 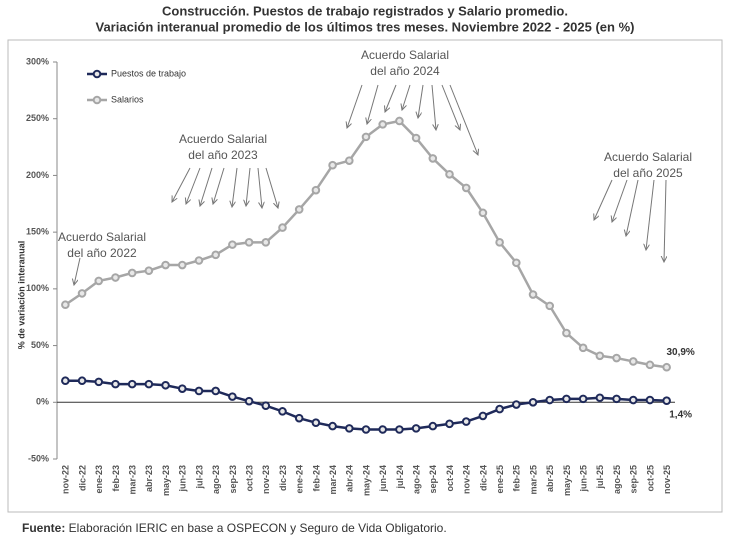 What do you see at coordinates (183, 479) in the screenshot?
I see `x-tick-label: jun-23` at bounding box center [183, 479].